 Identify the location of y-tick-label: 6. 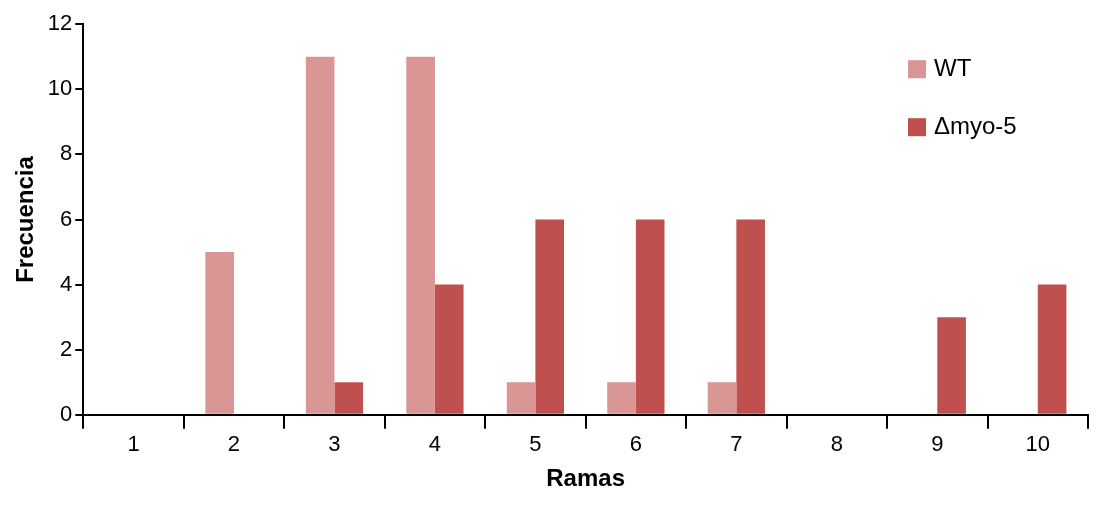
(66, 218).